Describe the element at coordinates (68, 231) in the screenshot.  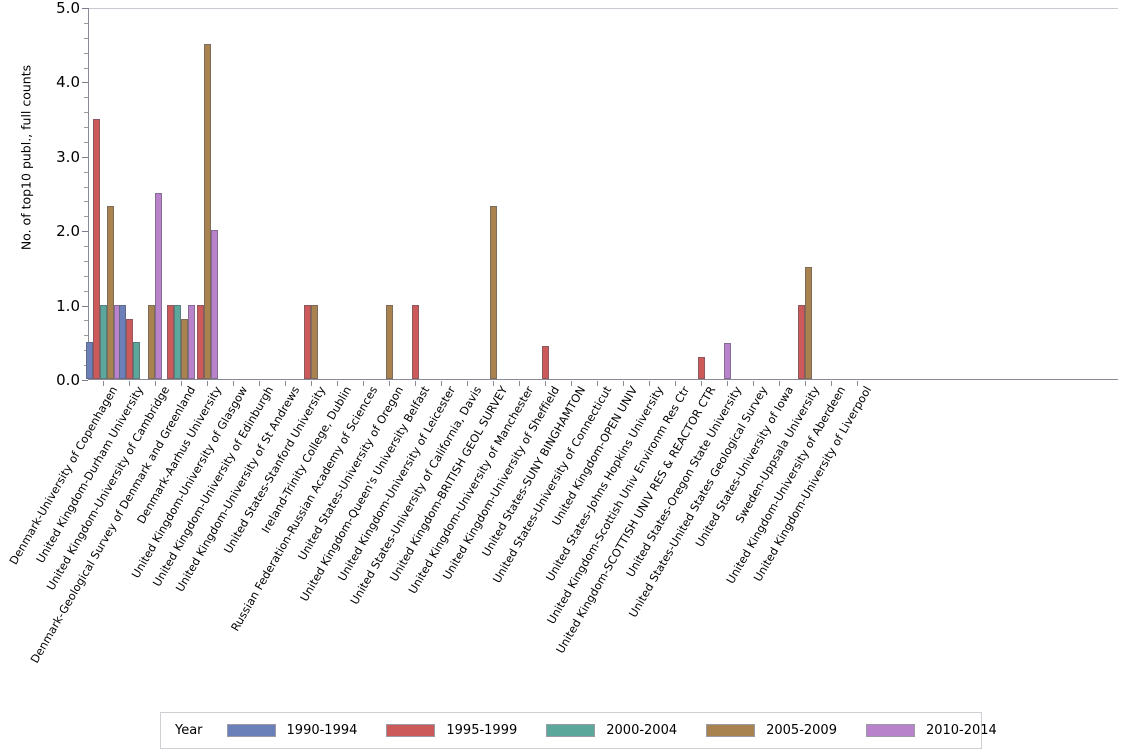
I see `y-tick-label: 2.0` at that location.